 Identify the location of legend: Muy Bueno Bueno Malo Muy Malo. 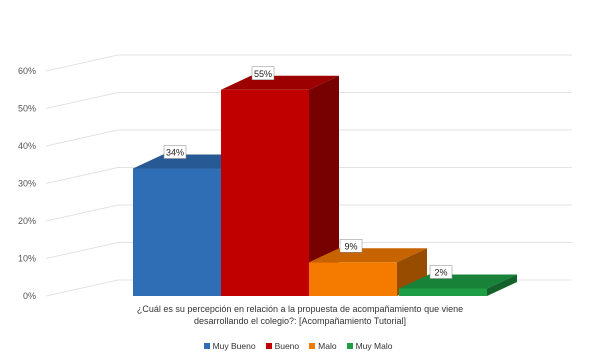
(298, 346).